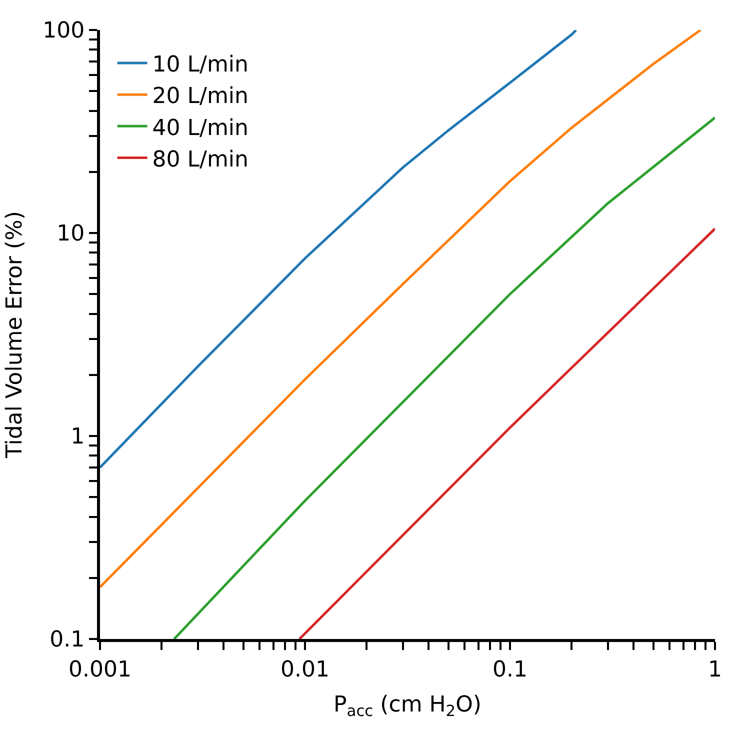 This screenshot has height=729, width=745. Describe the element at coordinates (715, 669) in the screenshot. I see `x-tick-label: 1` at that location.